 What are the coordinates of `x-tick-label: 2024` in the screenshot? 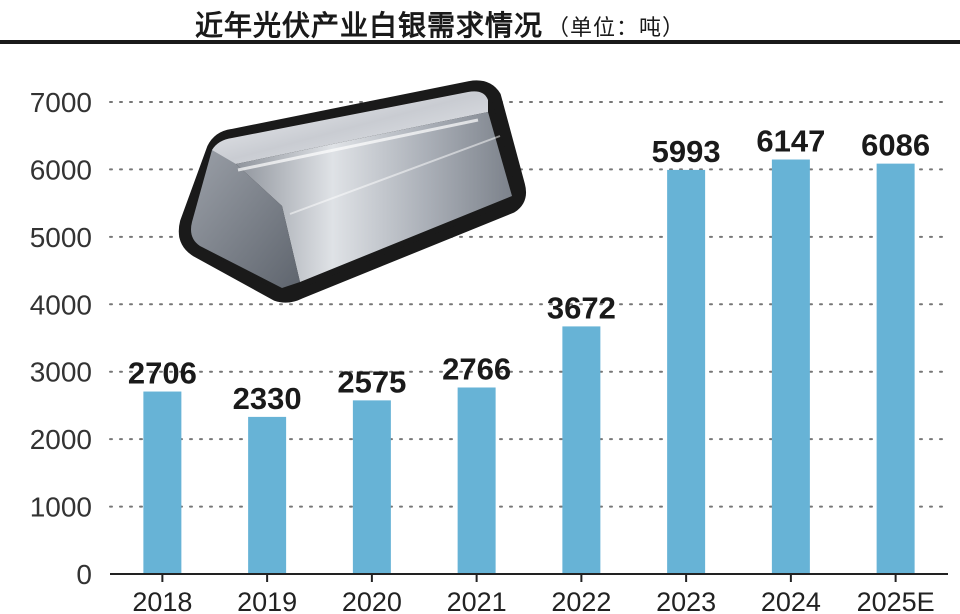 It's located at (791, 600).